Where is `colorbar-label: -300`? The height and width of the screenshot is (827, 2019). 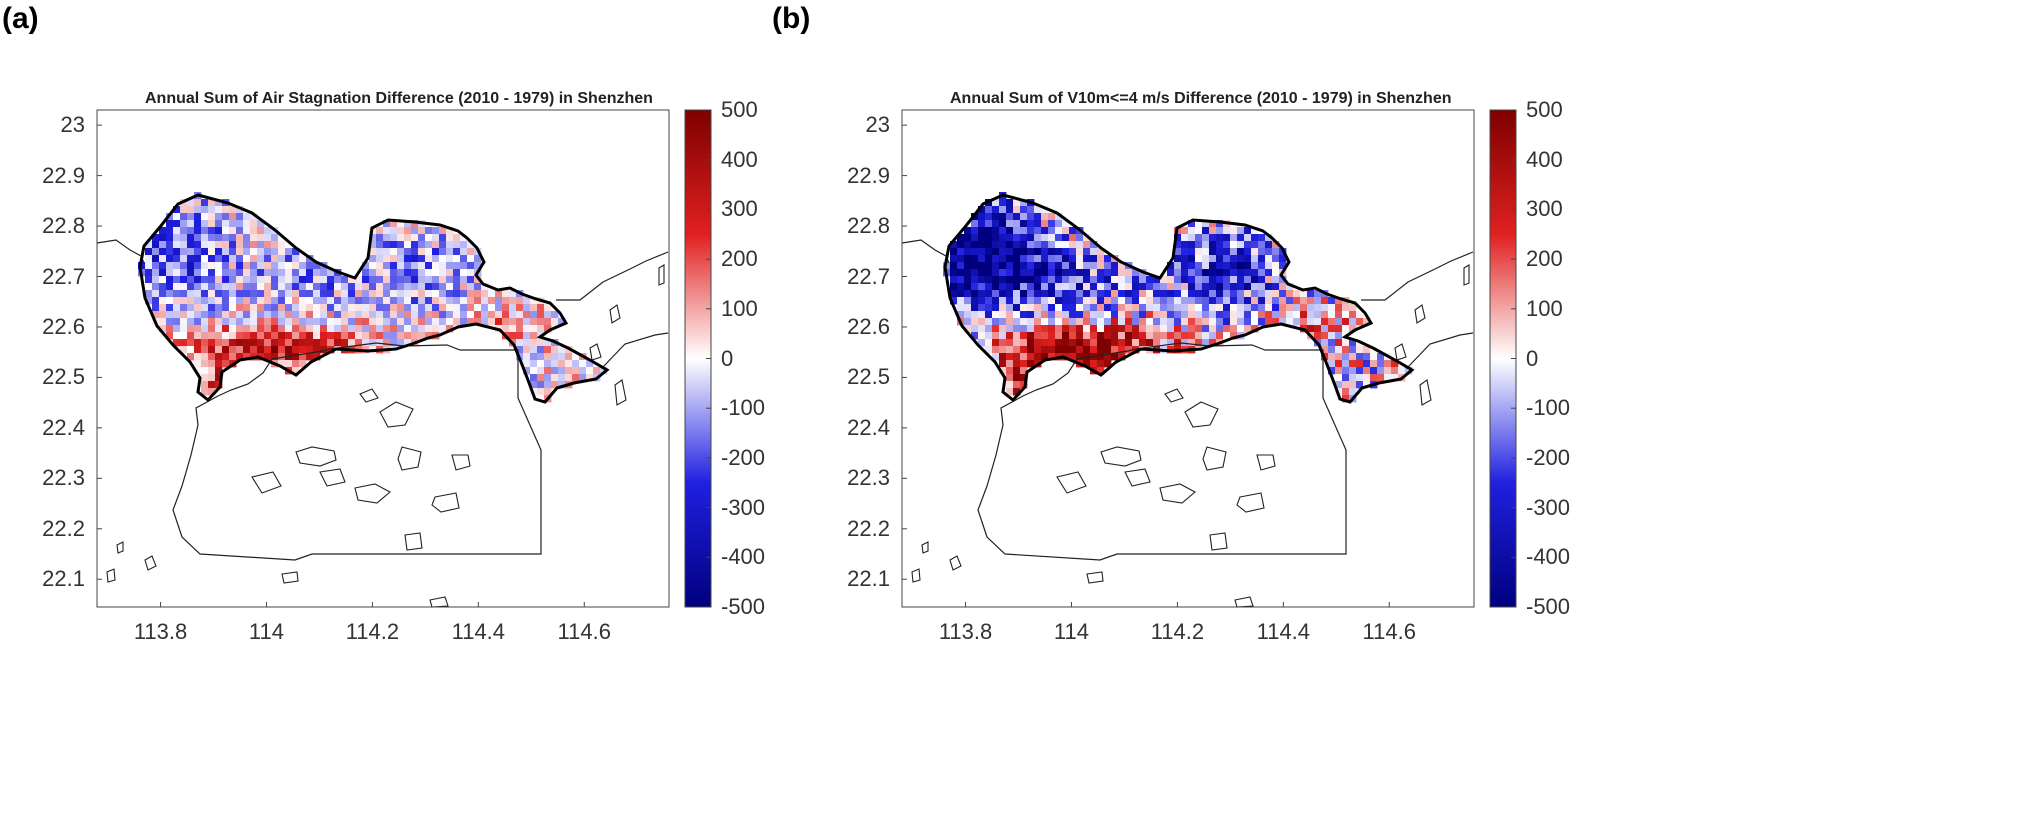
colorbar-label: -300 is located at coordinates (743, 507).